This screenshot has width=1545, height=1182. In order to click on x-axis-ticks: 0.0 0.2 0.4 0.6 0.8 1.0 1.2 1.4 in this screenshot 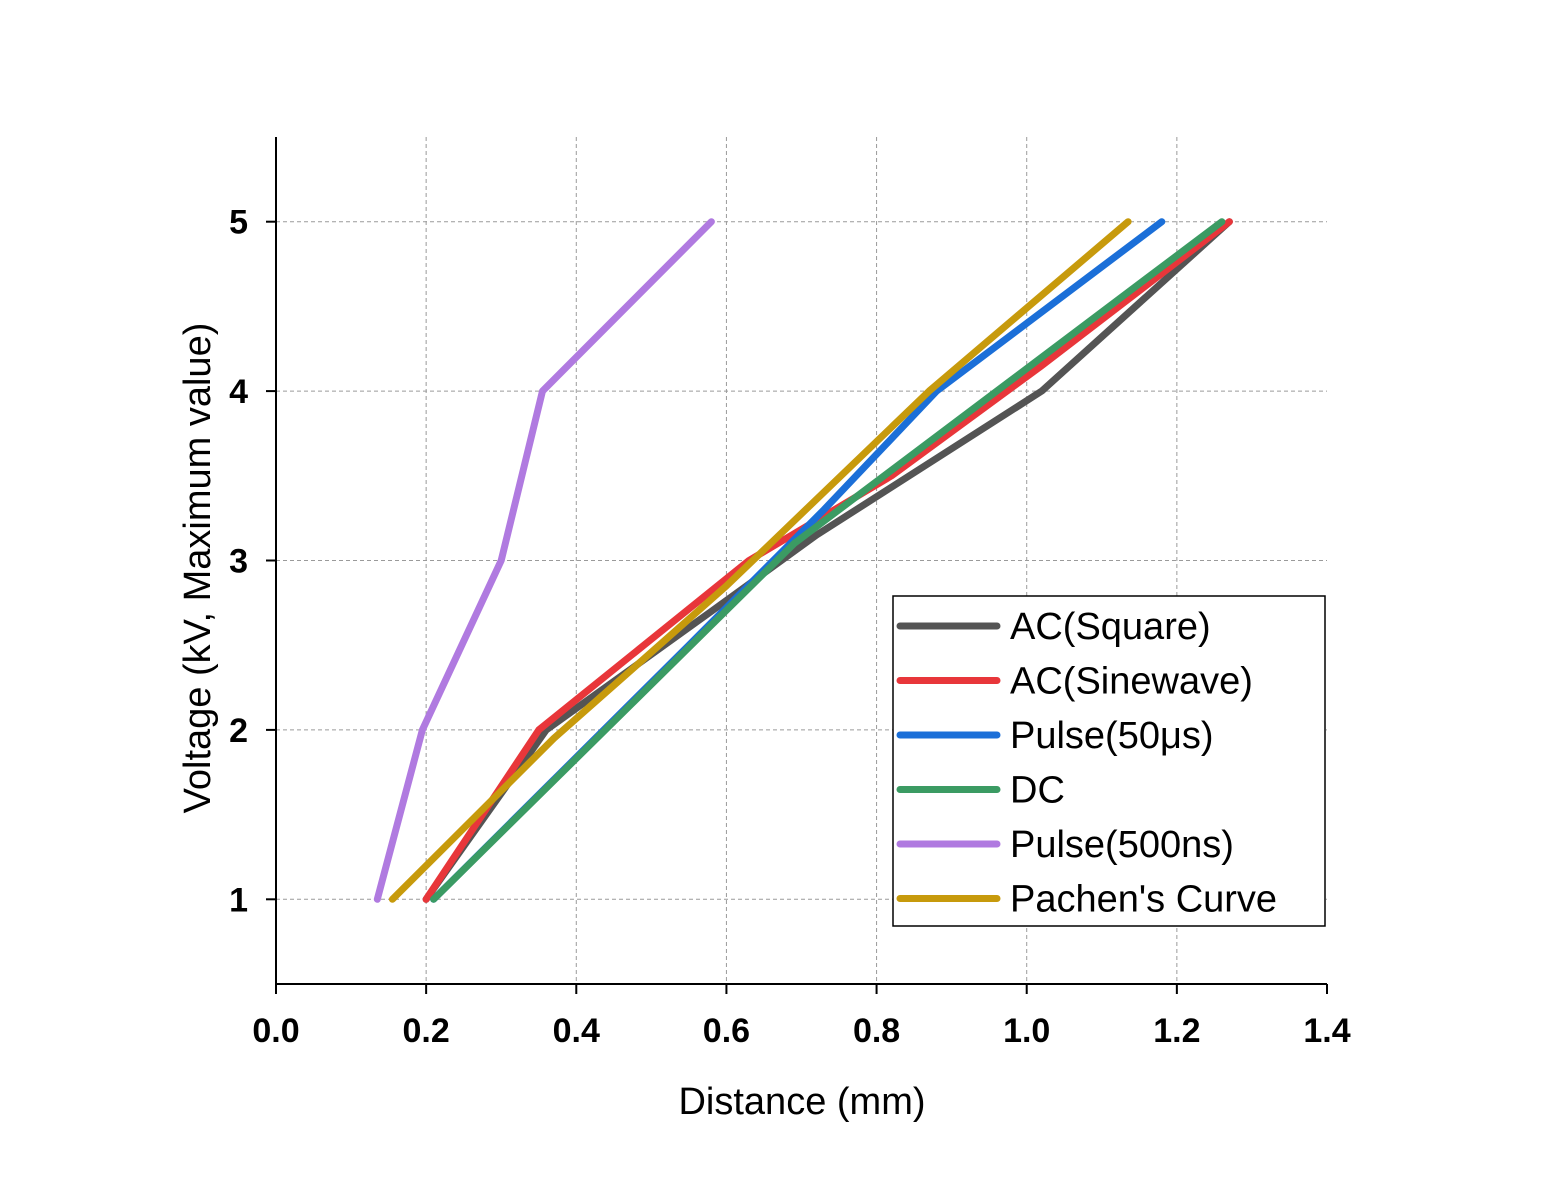, I will do `click(801, 1017)`.